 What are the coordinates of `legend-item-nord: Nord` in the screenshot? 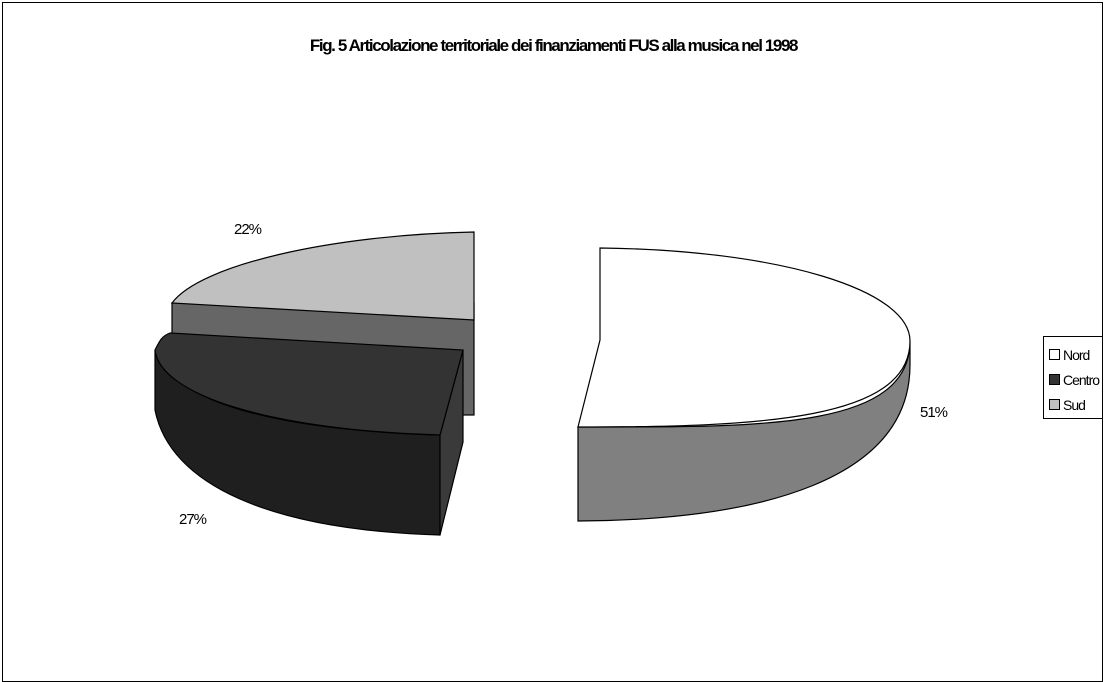 It's located at (1075, 354).